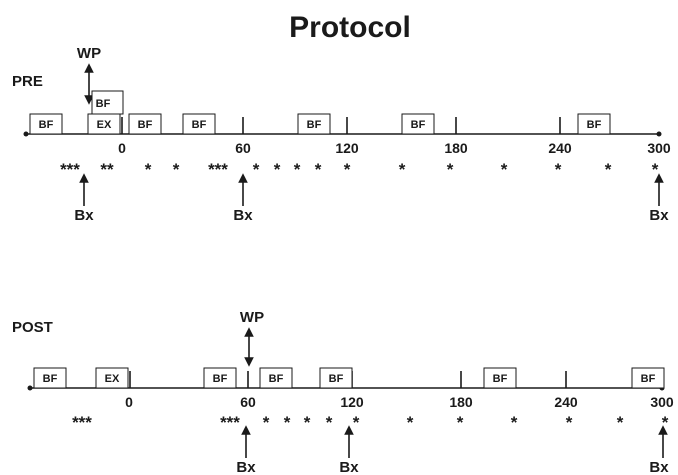 Image resolution: width=678 pixels, height=475 pixels. Describe the element at coordinates (30, 388) in the screenshot. I see `post-axis-start-dot` at that location.